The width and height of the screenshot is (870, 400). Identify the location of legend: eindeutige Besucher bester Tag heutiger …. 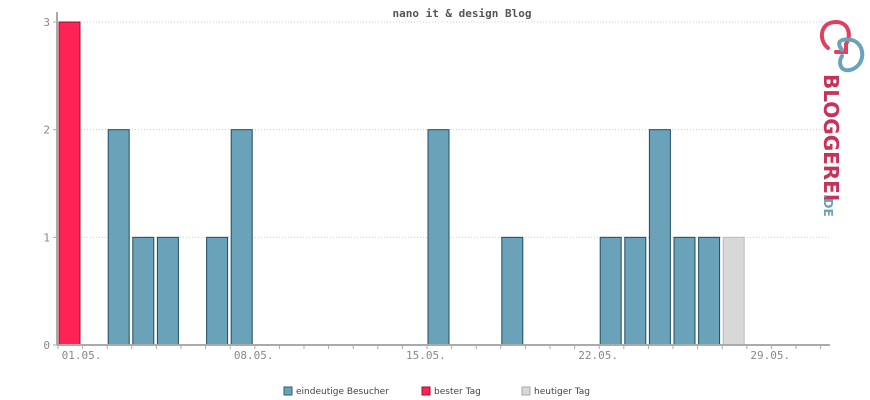
(436, 391).